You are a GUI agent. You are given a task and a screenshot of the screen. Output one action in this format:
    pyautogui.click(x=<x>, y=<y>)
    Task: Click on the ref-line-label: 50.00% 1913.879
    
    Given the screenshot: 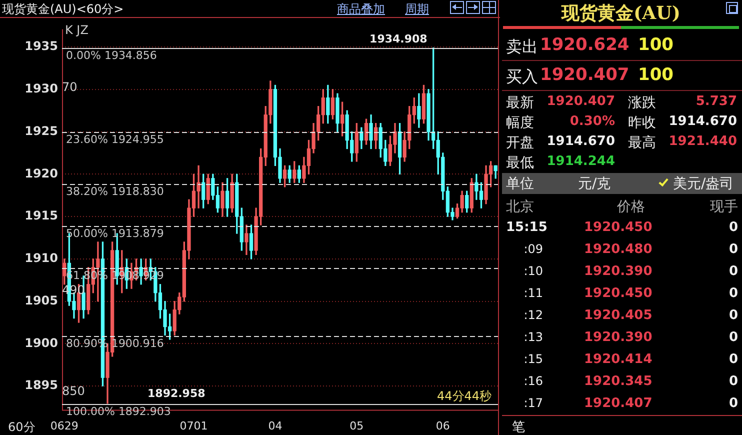 What is the action you would take?
    pyautogui.click(x=115, y=233)
    